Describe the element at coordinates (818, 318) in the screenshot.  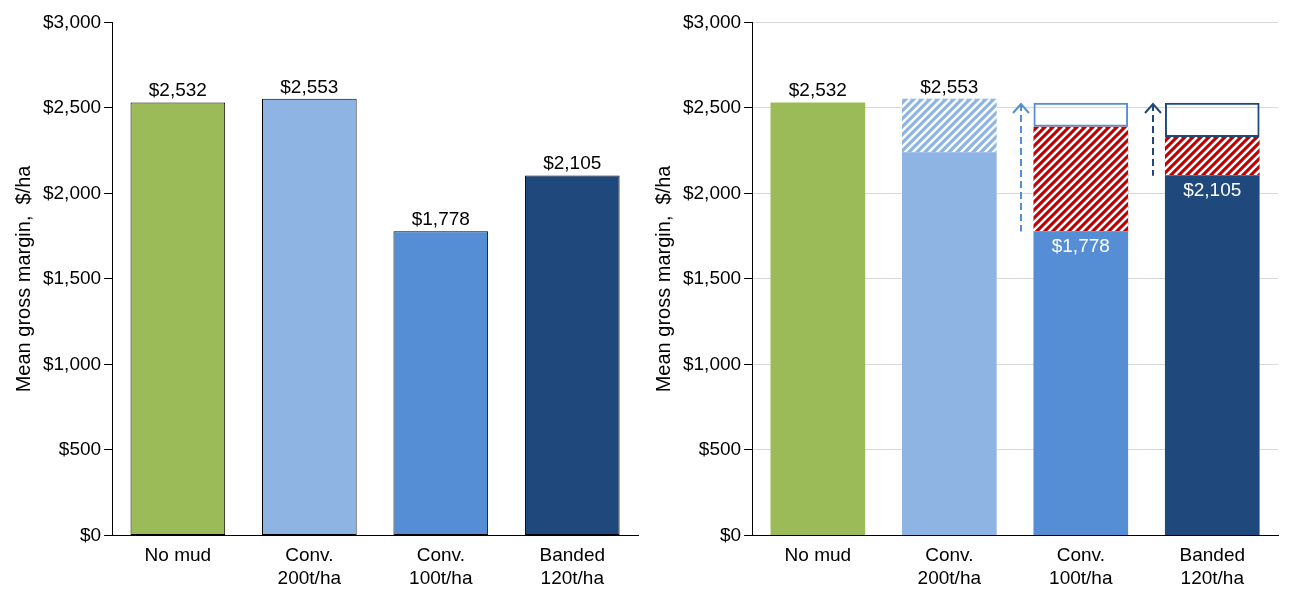
I see `bar` at that location.